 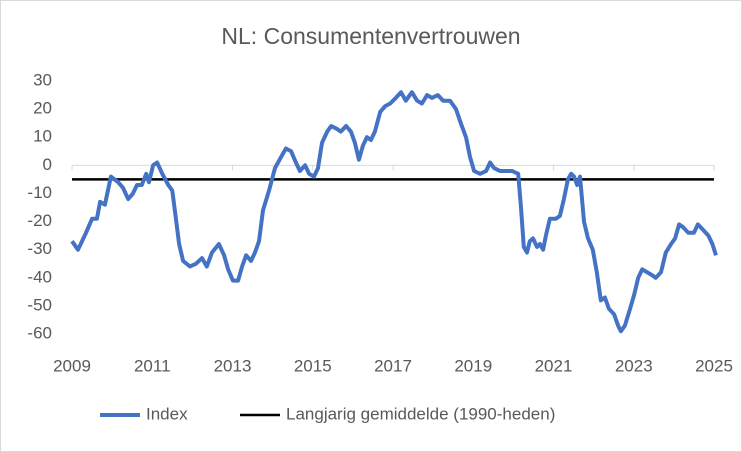 What do you see at coordinates (634, 365) in the screenshot?
I see `x-tick-label: 2023` at bounding box center [634, 365].